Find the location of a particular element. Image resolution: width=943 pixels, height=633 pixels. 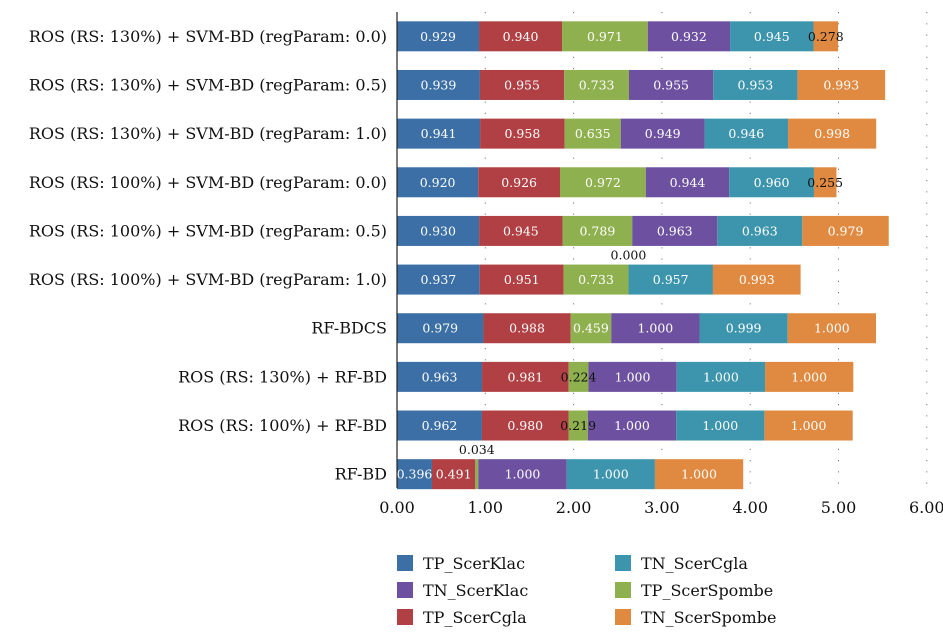

category-label: ROS (RS: 130%) + RF-BD is located at coordinates (282, 376).